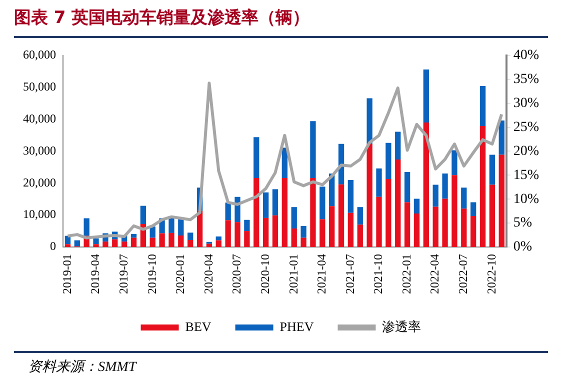 The width and height of the screenshot is (562, 387). I want to click on chart-title: 图表 7 英国电动车销量及渗透率（辆）, so click(162, 18).